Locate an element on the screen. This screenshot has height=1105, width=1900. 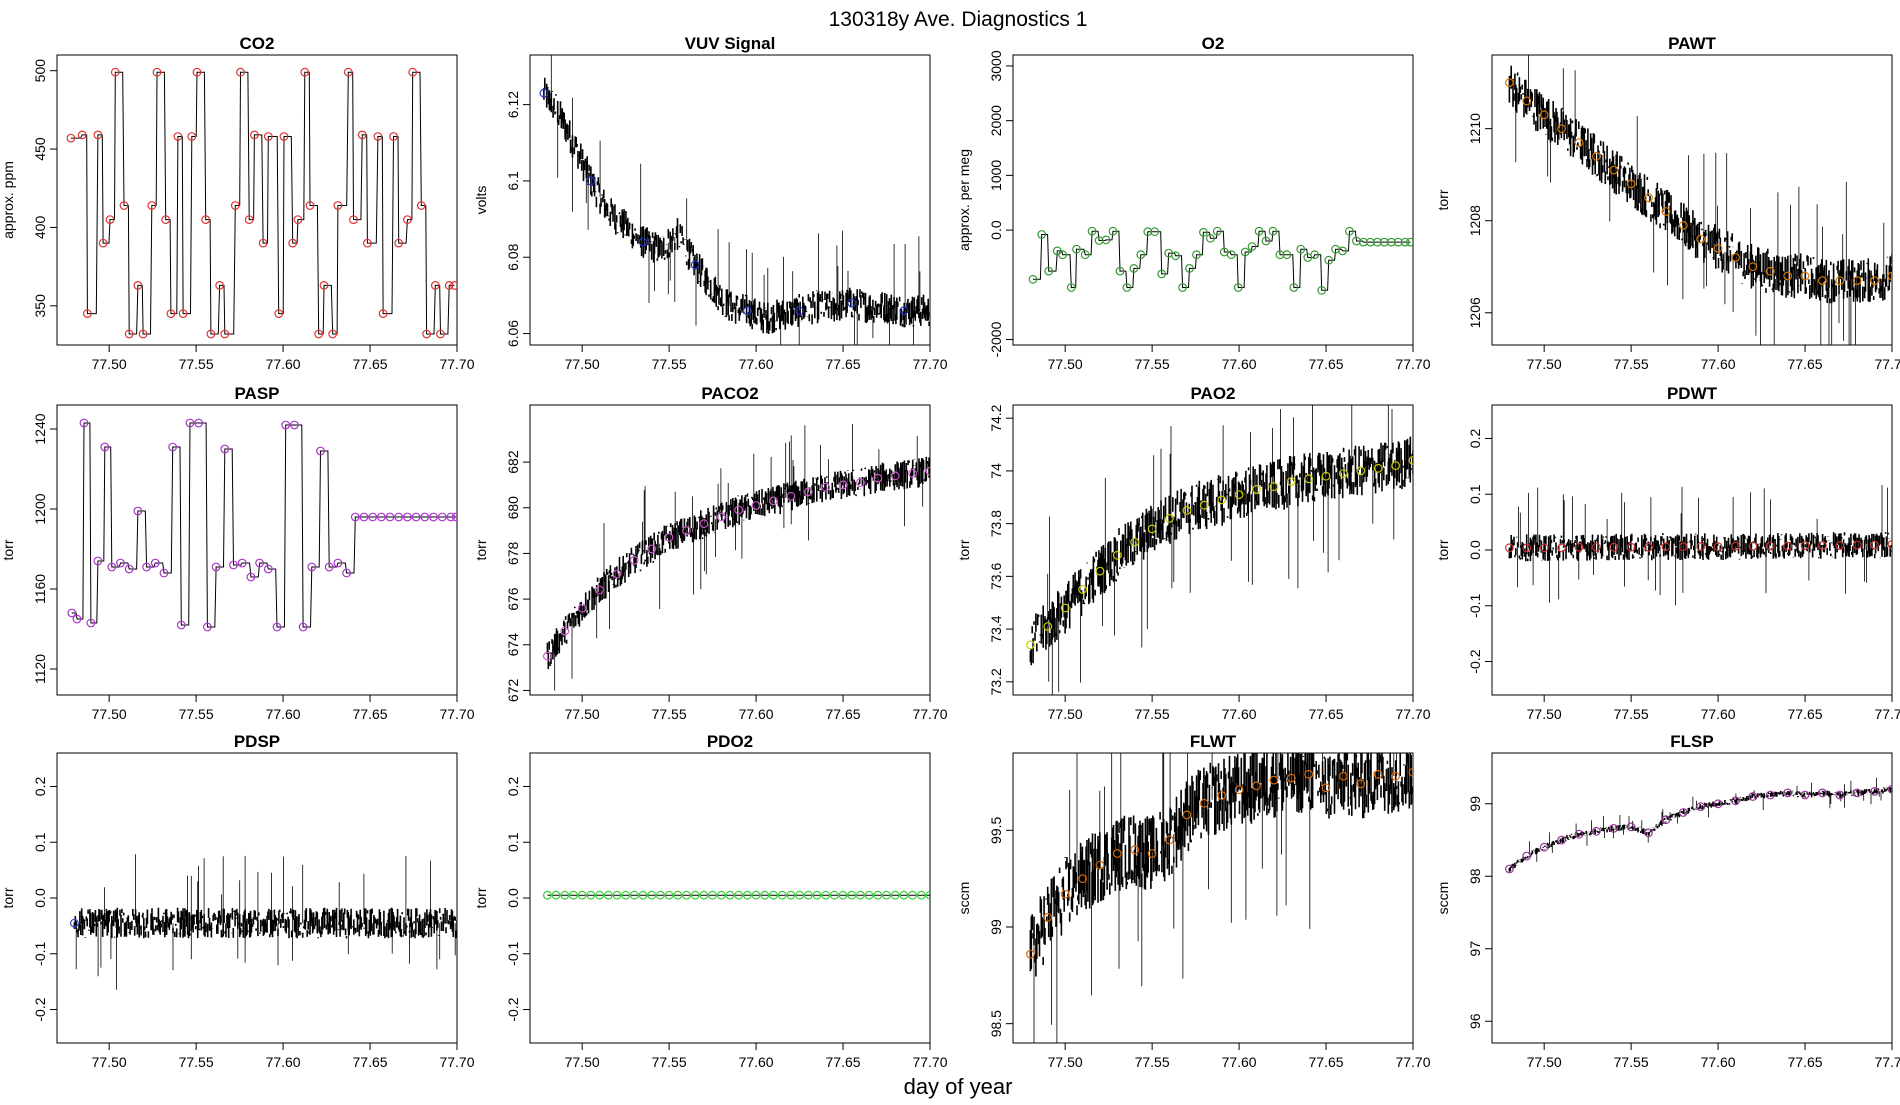
y-tick-label: -0.1 is located at coordinates (40, 953).